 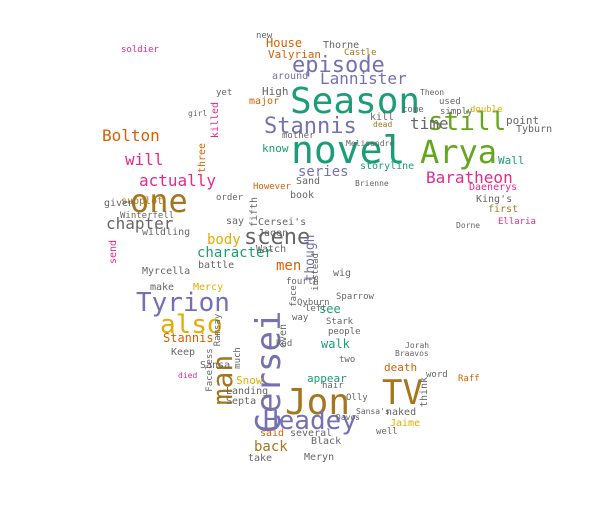 I want to click on word-three: three, so click(x=202, y=158).